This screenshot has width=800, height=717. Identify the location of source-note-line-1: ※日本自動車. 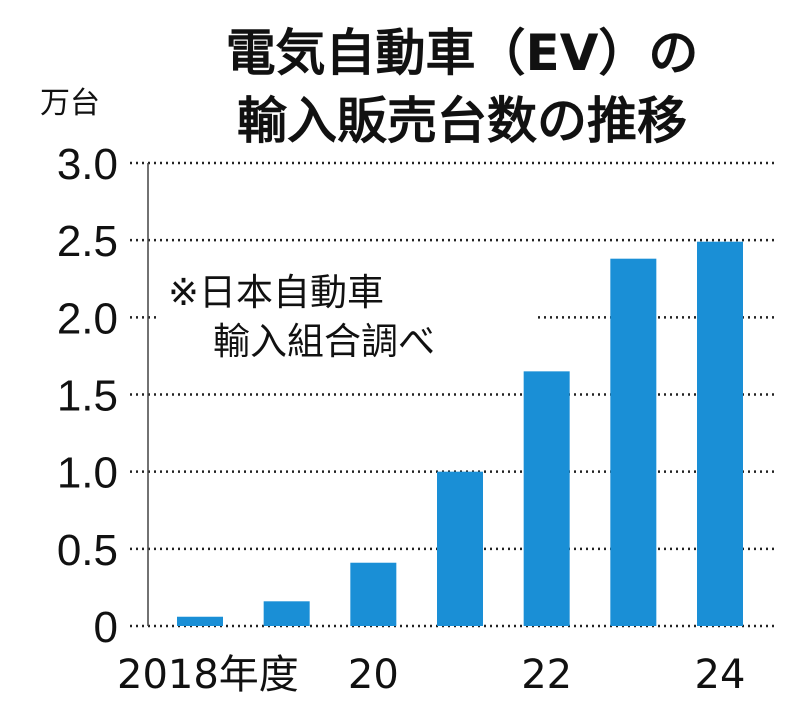
(276, 292).